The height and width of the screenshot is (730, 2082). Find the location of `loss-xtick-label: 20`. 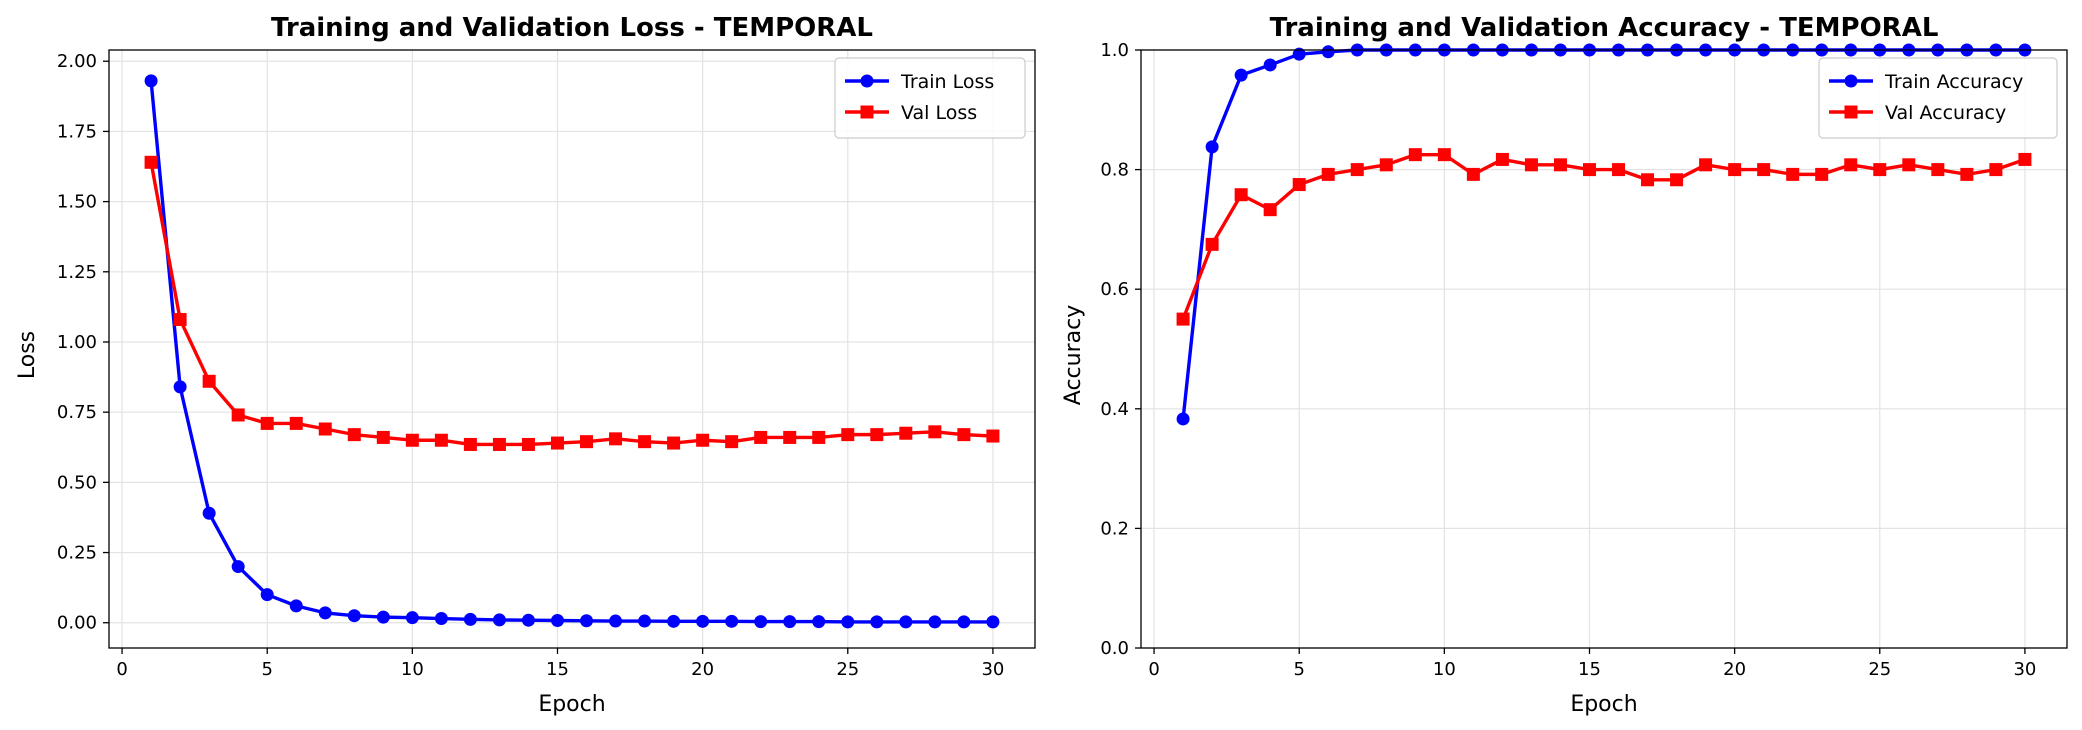

loss-xtick-label: 20 is located at coordinates (702, 669).